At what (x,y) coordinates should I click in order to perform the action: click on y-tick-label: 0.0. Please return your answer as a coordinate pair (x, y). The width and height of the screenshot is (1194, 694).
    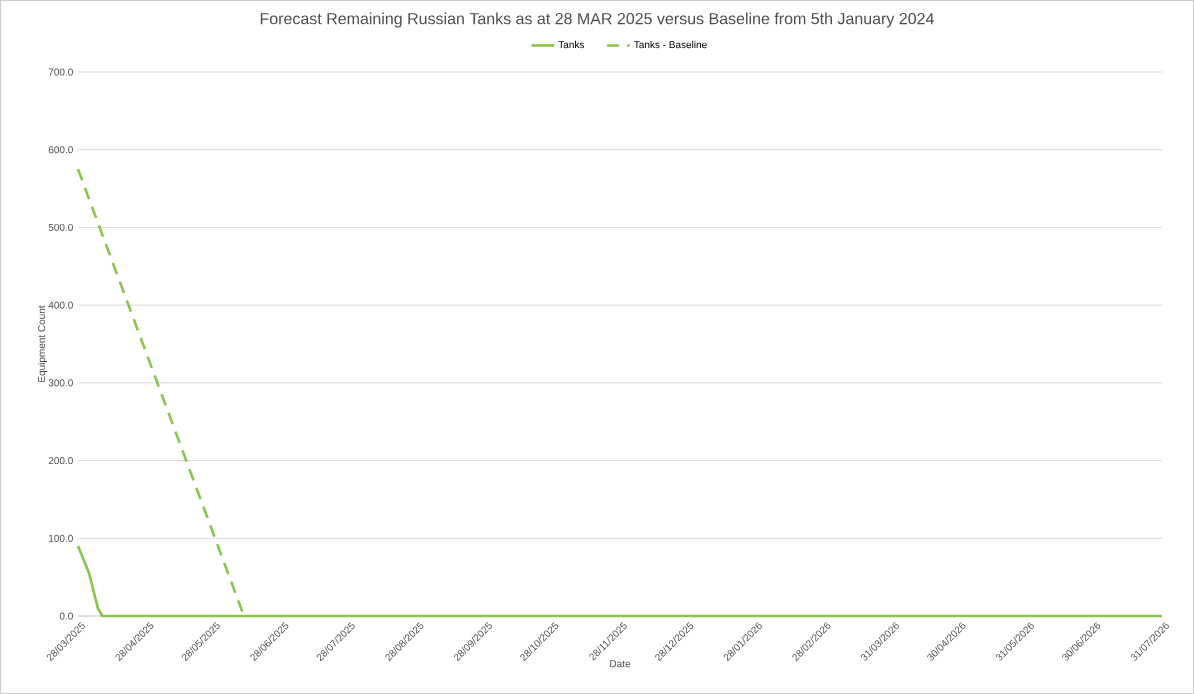
    Looking at the image, I should click on (66, 616).